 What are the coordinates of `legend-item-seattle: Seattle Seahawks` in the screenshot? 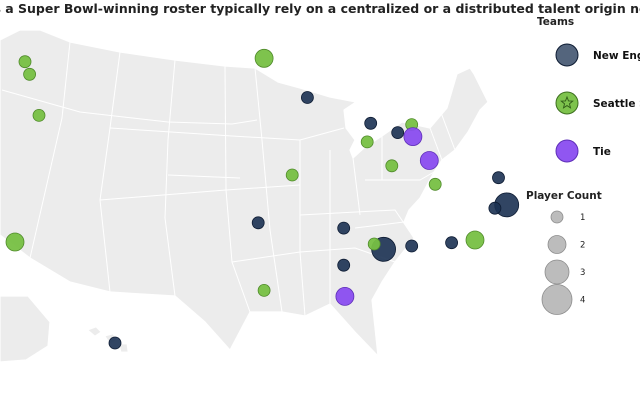 It's located at (597, 103).